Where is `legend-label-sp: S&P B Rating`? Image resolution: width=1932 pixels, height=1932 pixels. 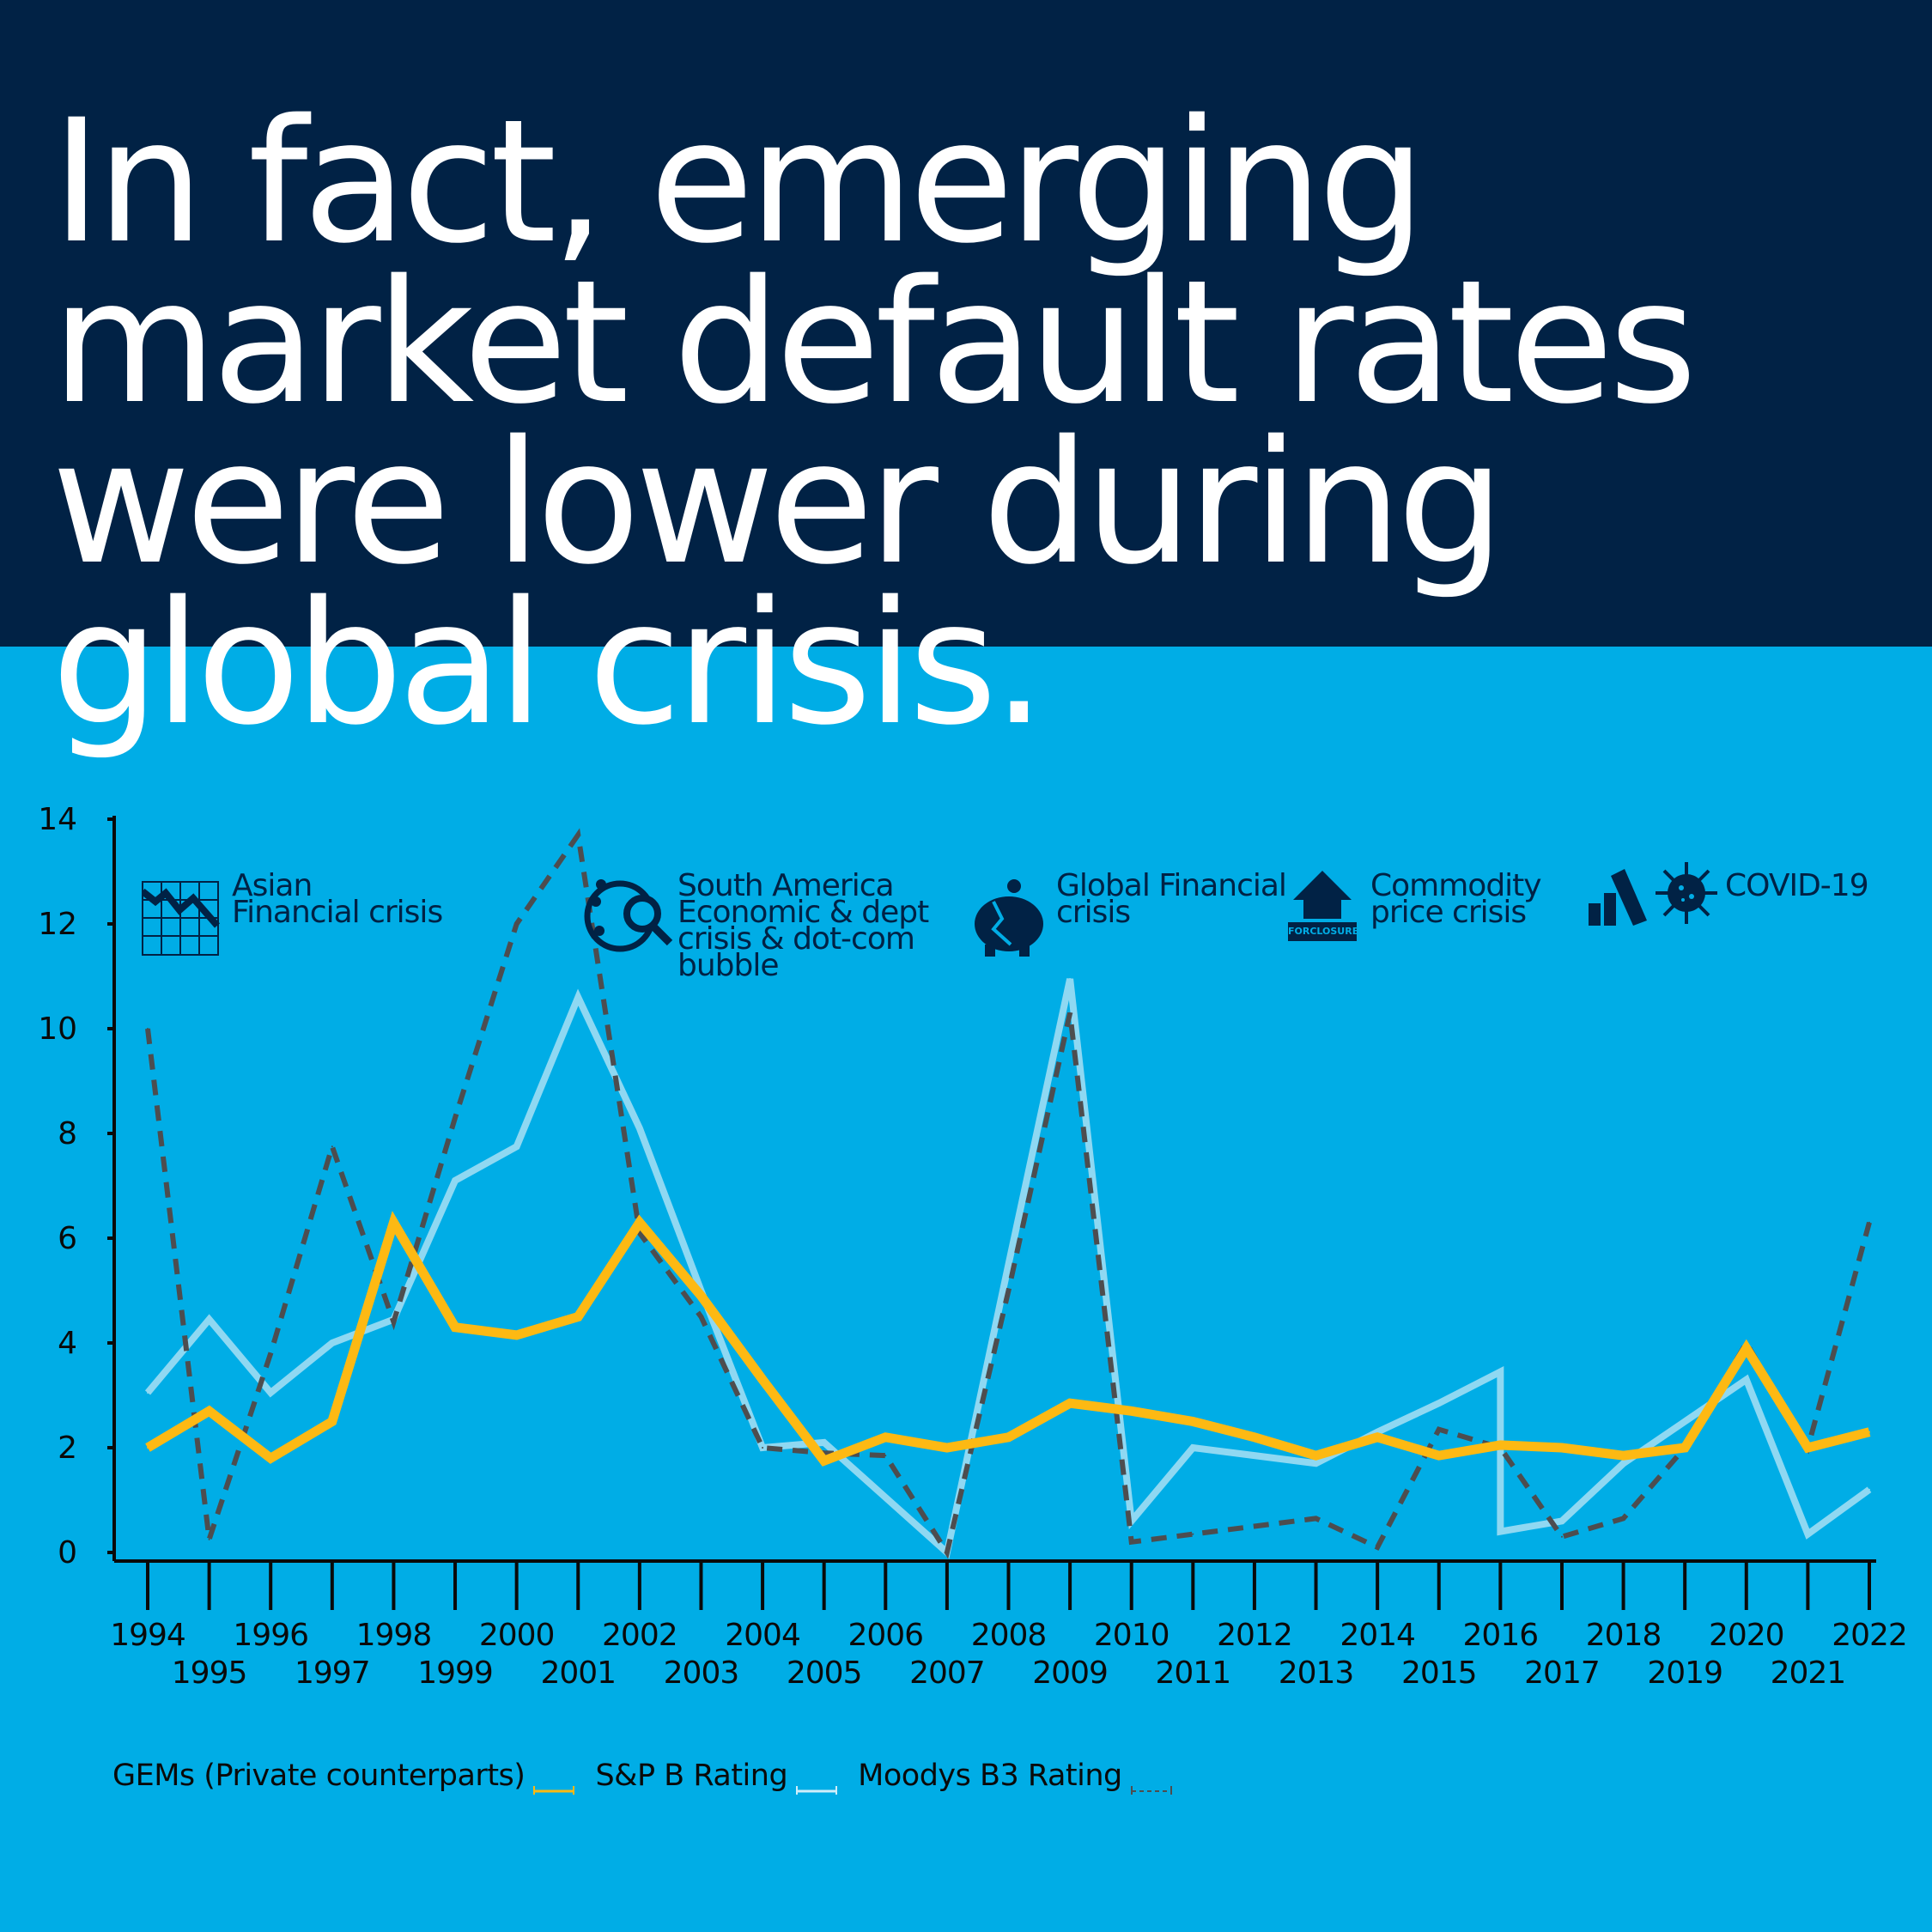
legend-label-sp: S&P B Rating is located at coordinates (691, 1776).